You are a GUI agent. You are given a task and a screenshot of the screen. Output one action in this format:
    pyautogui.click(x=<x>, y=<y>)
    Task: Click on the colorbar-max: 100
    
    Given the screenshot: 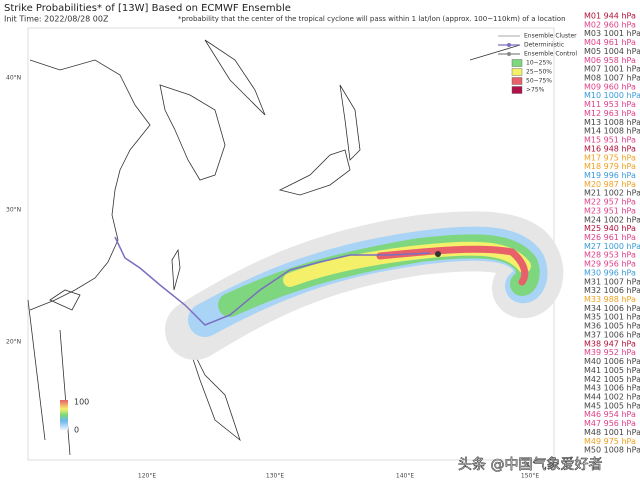 What is the action you would take?
    pyautogui.click(x=81, y=402)
    